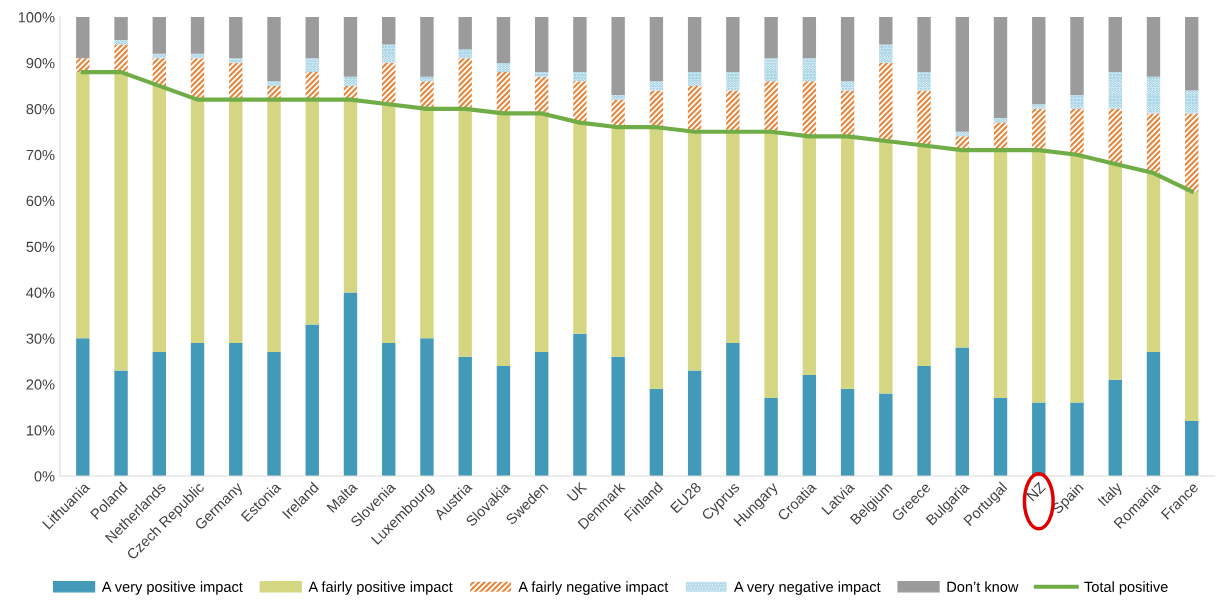 Image resolution: width=1222 pixels, height=608 pixels. What do you see at coordinates (1036, 491) in the screenshot?
I see `x-tick-label: NZ` at bounding box center [1036, 491].